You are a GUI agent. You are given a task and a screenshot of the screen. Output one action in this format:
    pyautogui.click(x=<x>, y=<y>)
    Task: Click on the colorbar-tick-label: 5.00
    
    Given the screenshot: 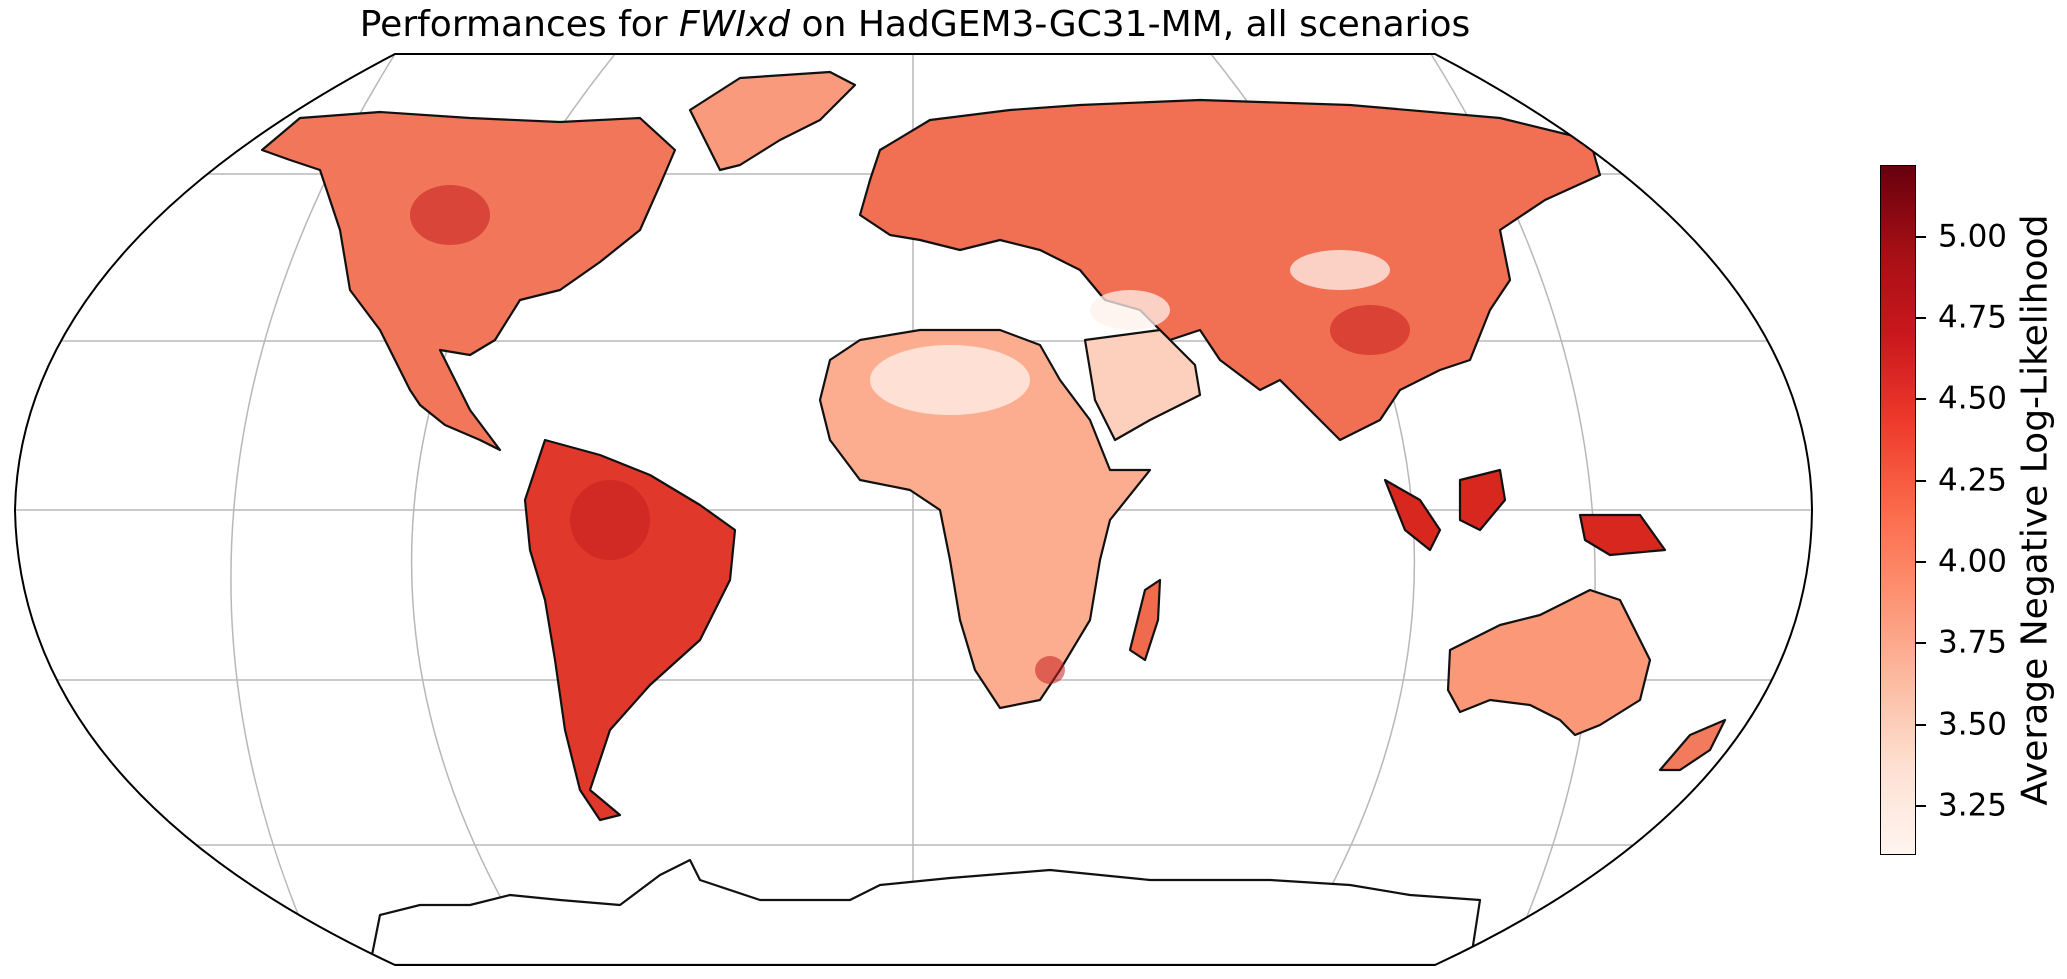 What is the action you would take?
    pyautogui.click(x=1973, y=236)
    